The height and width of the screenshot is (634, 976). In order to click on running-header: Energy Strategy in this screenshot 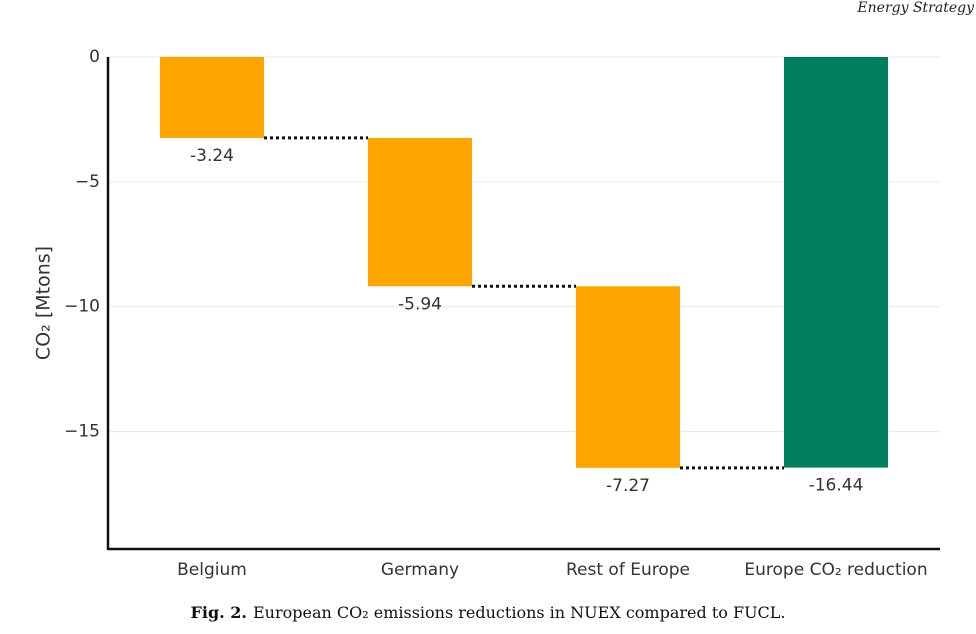, I will do `click(915, 8)`.